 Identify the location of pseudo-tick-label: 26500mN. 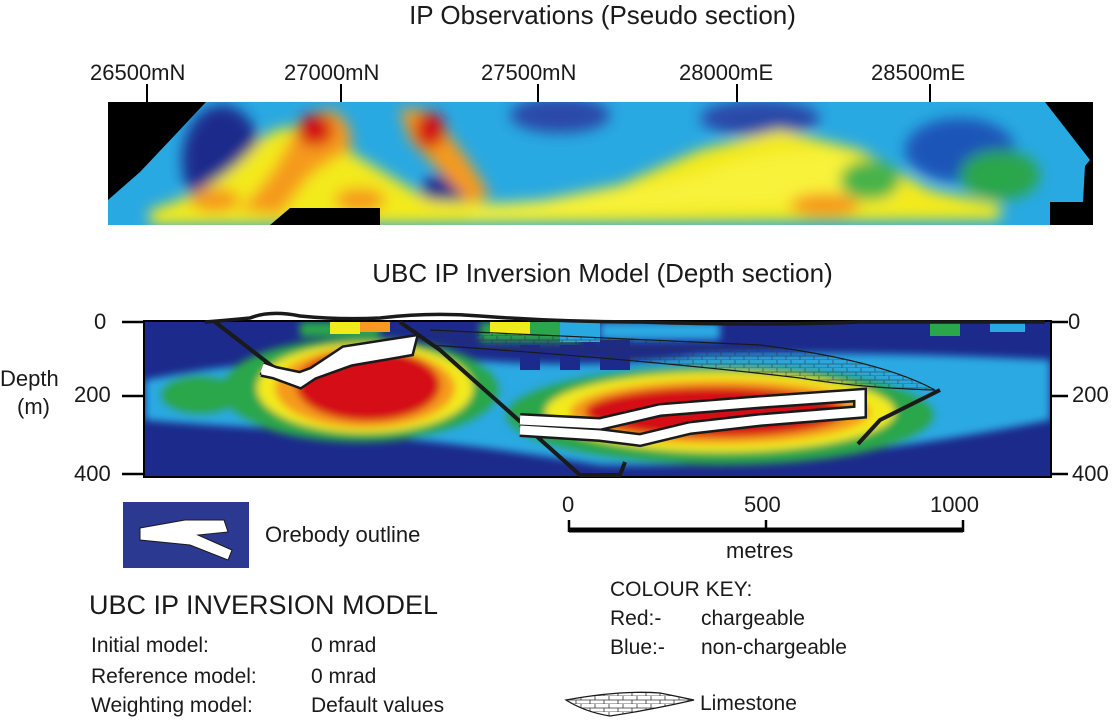
(138, 72).